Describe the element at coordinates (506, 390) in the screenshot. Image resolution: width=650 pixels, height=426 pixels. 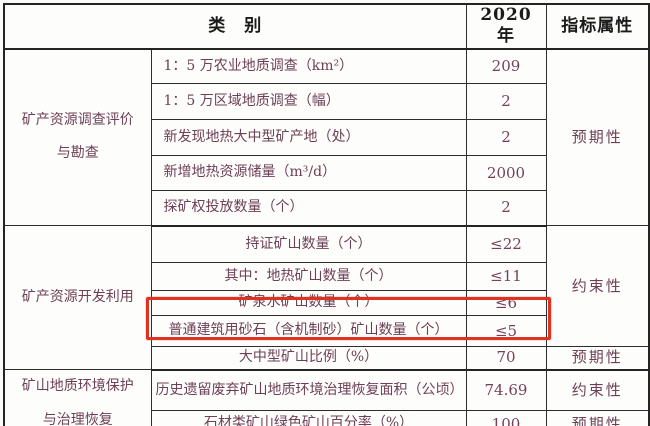
I see `value-cell: 74.69` at that location.